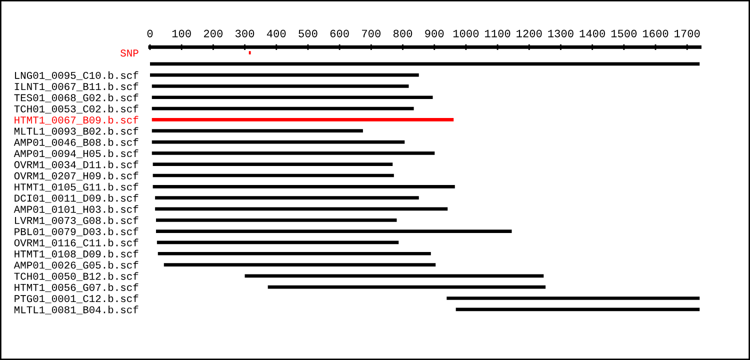 The width and height of the screenshot is (750, 360). What do you see at coordinates (76, 153) in the screenshot?
I see `y-tick-label: AMP01_0094_H05.b.scf` at bounding box center [76, 153].